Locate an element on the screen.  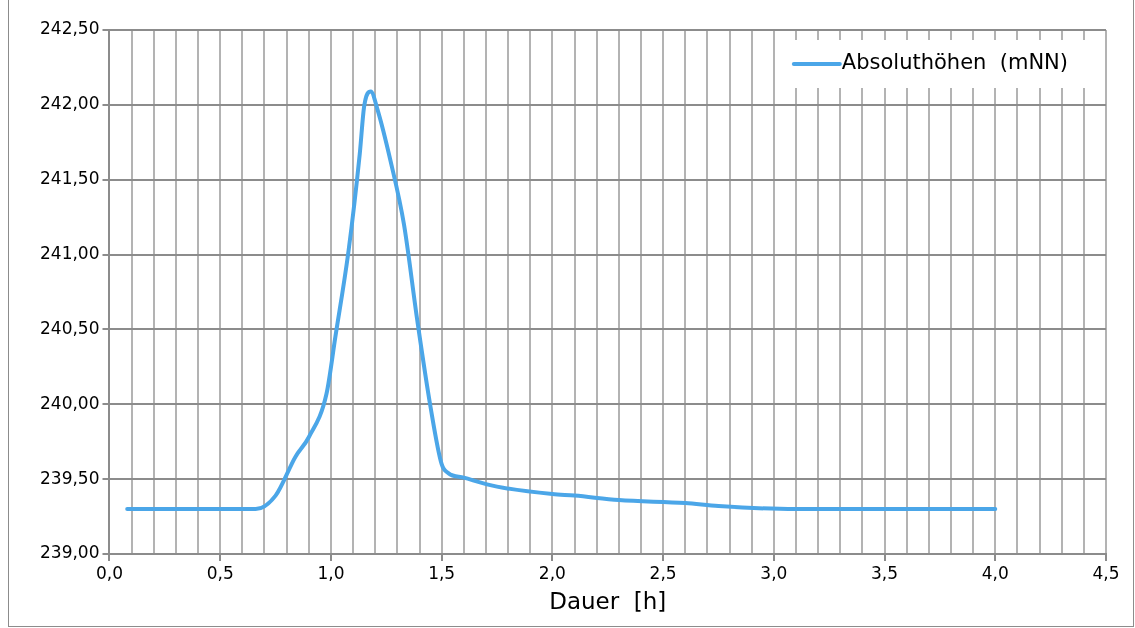
legend-label: Absoluthöhen (mNN) is located at coordinates (954, 62).